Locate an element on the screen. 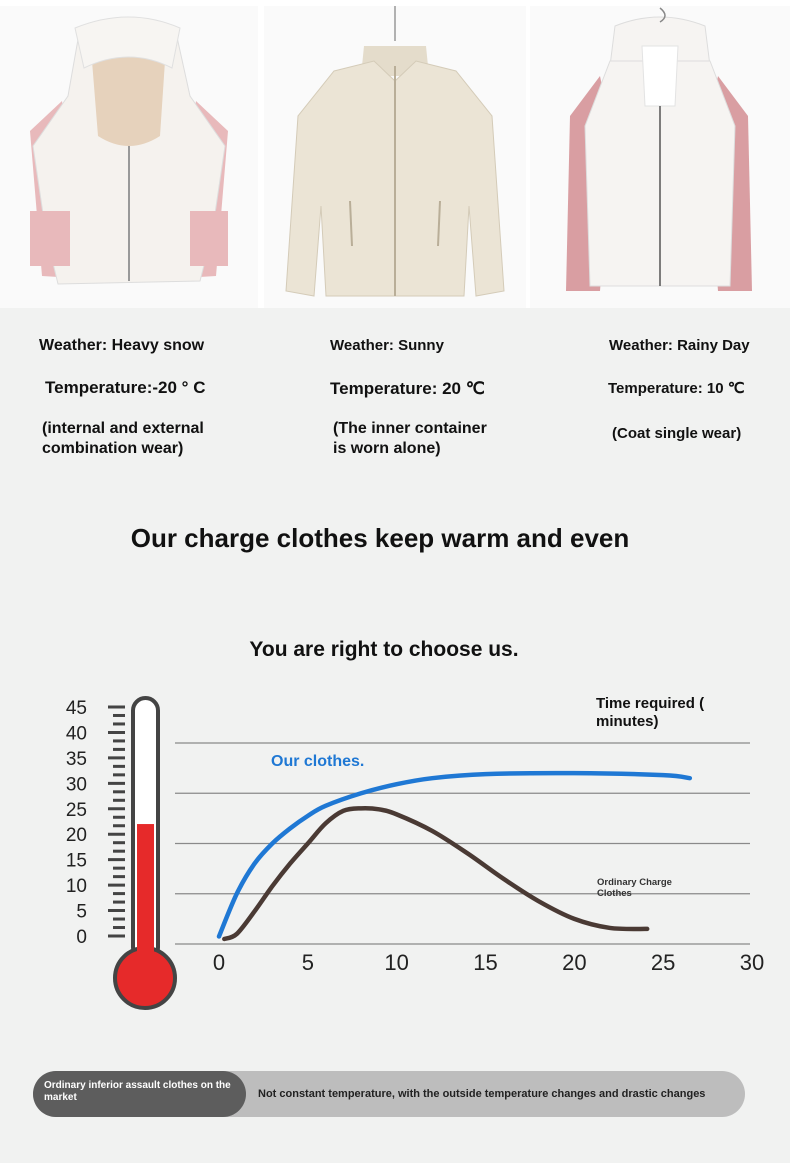 The image size is (790, 1163). x-tick-label: 5 is located at coordinates (308, 962).